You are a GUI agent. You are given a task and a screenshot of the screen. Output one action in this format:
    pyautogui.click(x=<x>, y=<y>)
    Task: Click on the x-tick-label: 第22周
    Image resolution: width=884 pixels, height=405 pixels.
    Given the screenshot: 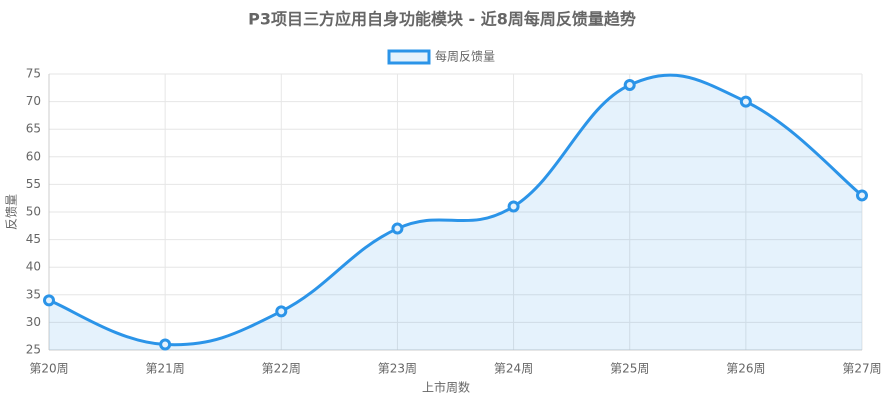 What is the action you would take?
    pyautogui.click(x=281, y=369)
    